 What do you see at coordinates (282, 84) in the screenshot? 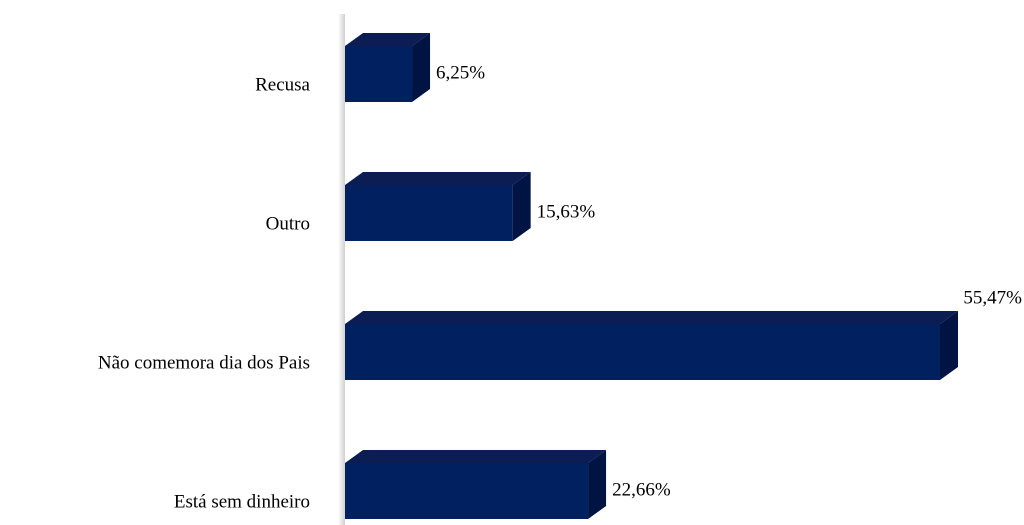
I see `category-label: Recusa` at bounding box center [282, 84].